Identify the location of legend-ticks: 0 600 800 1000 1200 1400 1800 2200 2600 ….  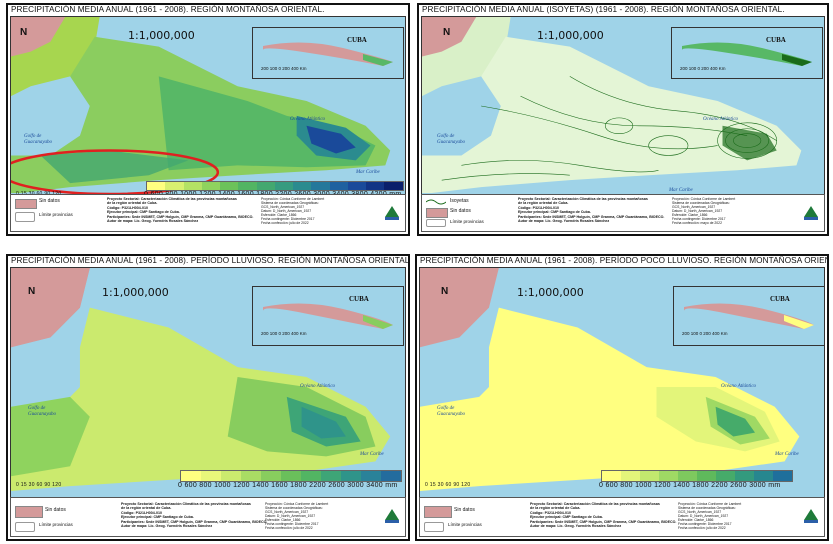
(690, 485).